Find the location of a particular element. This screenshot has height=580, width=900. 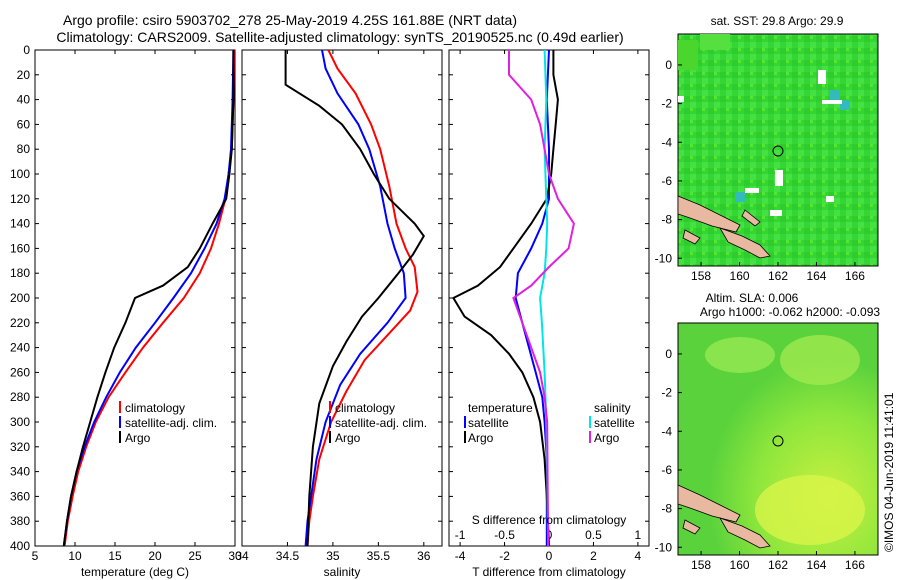

depth-tick-label: 280 is located at coordinates (20, 397).